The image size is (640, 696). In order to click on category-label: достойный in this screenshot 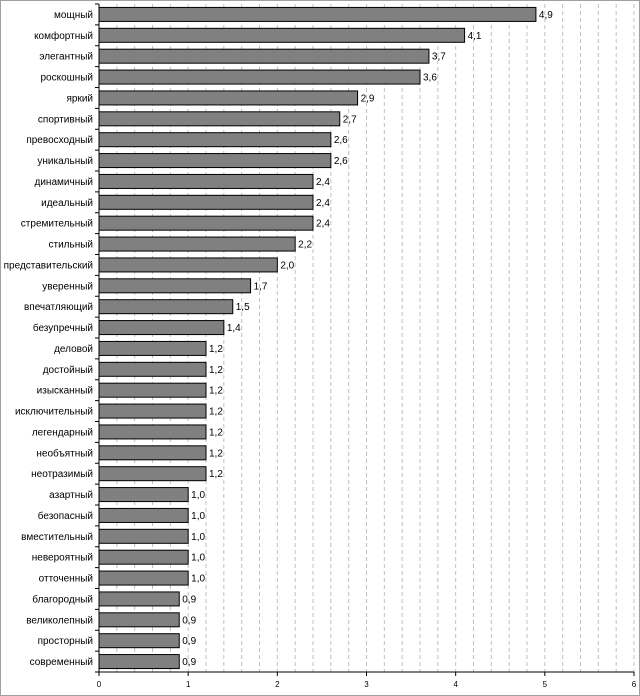, I will do `click(68, 370)`.